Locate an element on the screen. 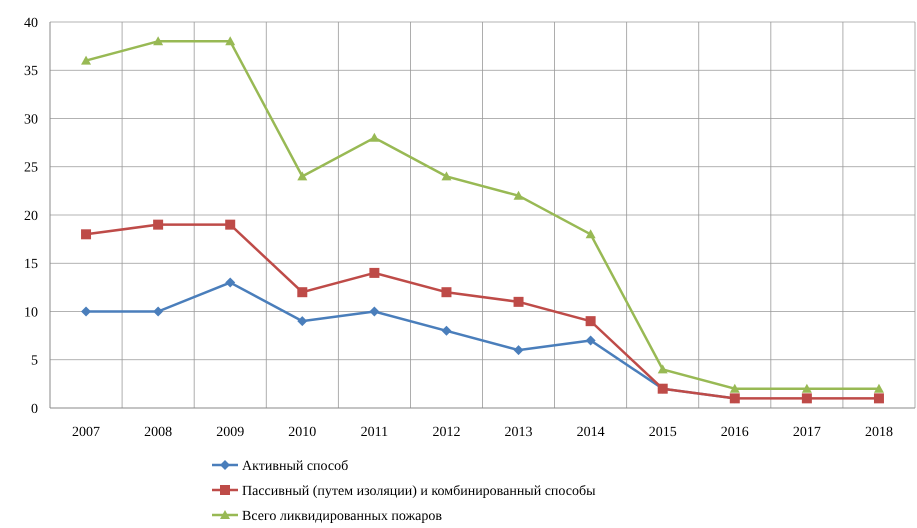 The image size is (917, 528). y-tick-label: 10 is located at coordinates (31, 312).